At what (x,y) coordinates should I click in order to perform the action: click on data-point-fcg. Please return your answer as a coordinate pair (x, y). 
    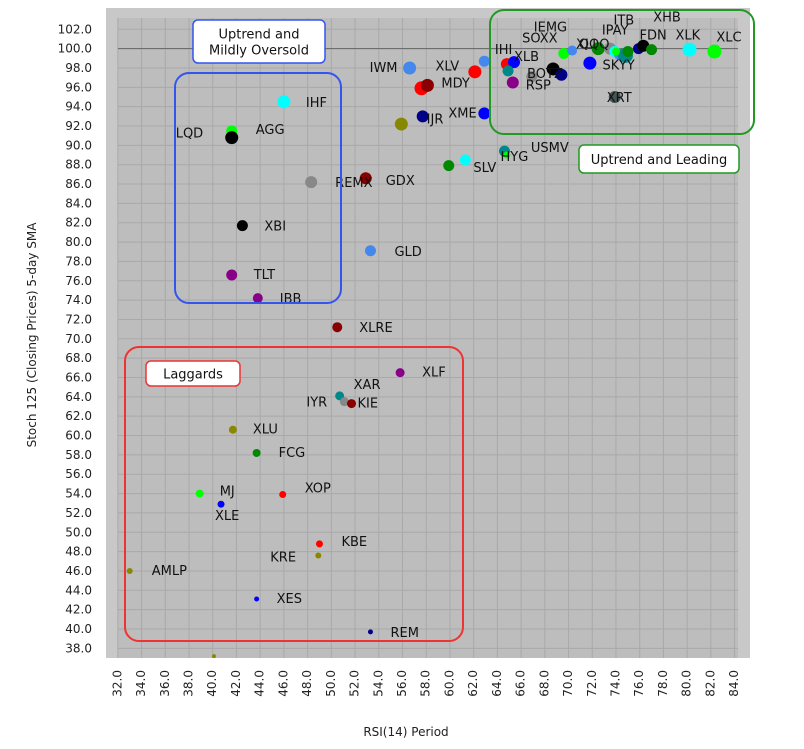
    Looking at the image, I should click on (256, 452).